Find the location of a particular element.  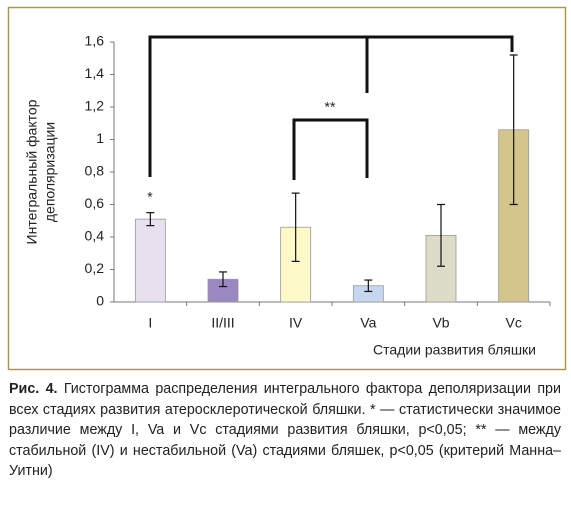

y-tick-label: 0,6 is located at coordinates (95, 203).